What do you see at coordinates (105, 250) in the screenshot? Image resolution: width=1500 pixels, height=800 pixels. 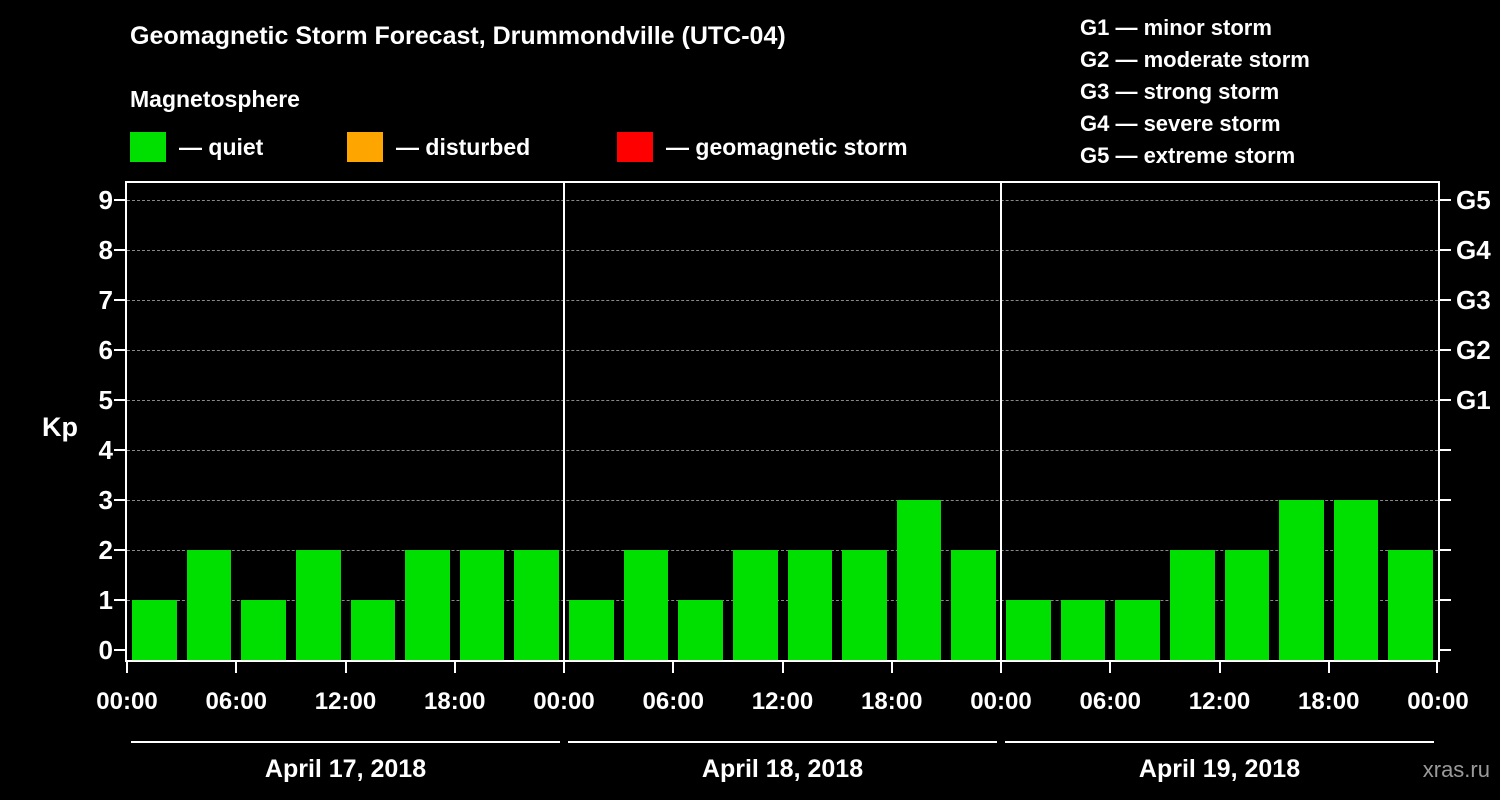 I see `y-tick-label: 8` at bounding box center [105, 250].